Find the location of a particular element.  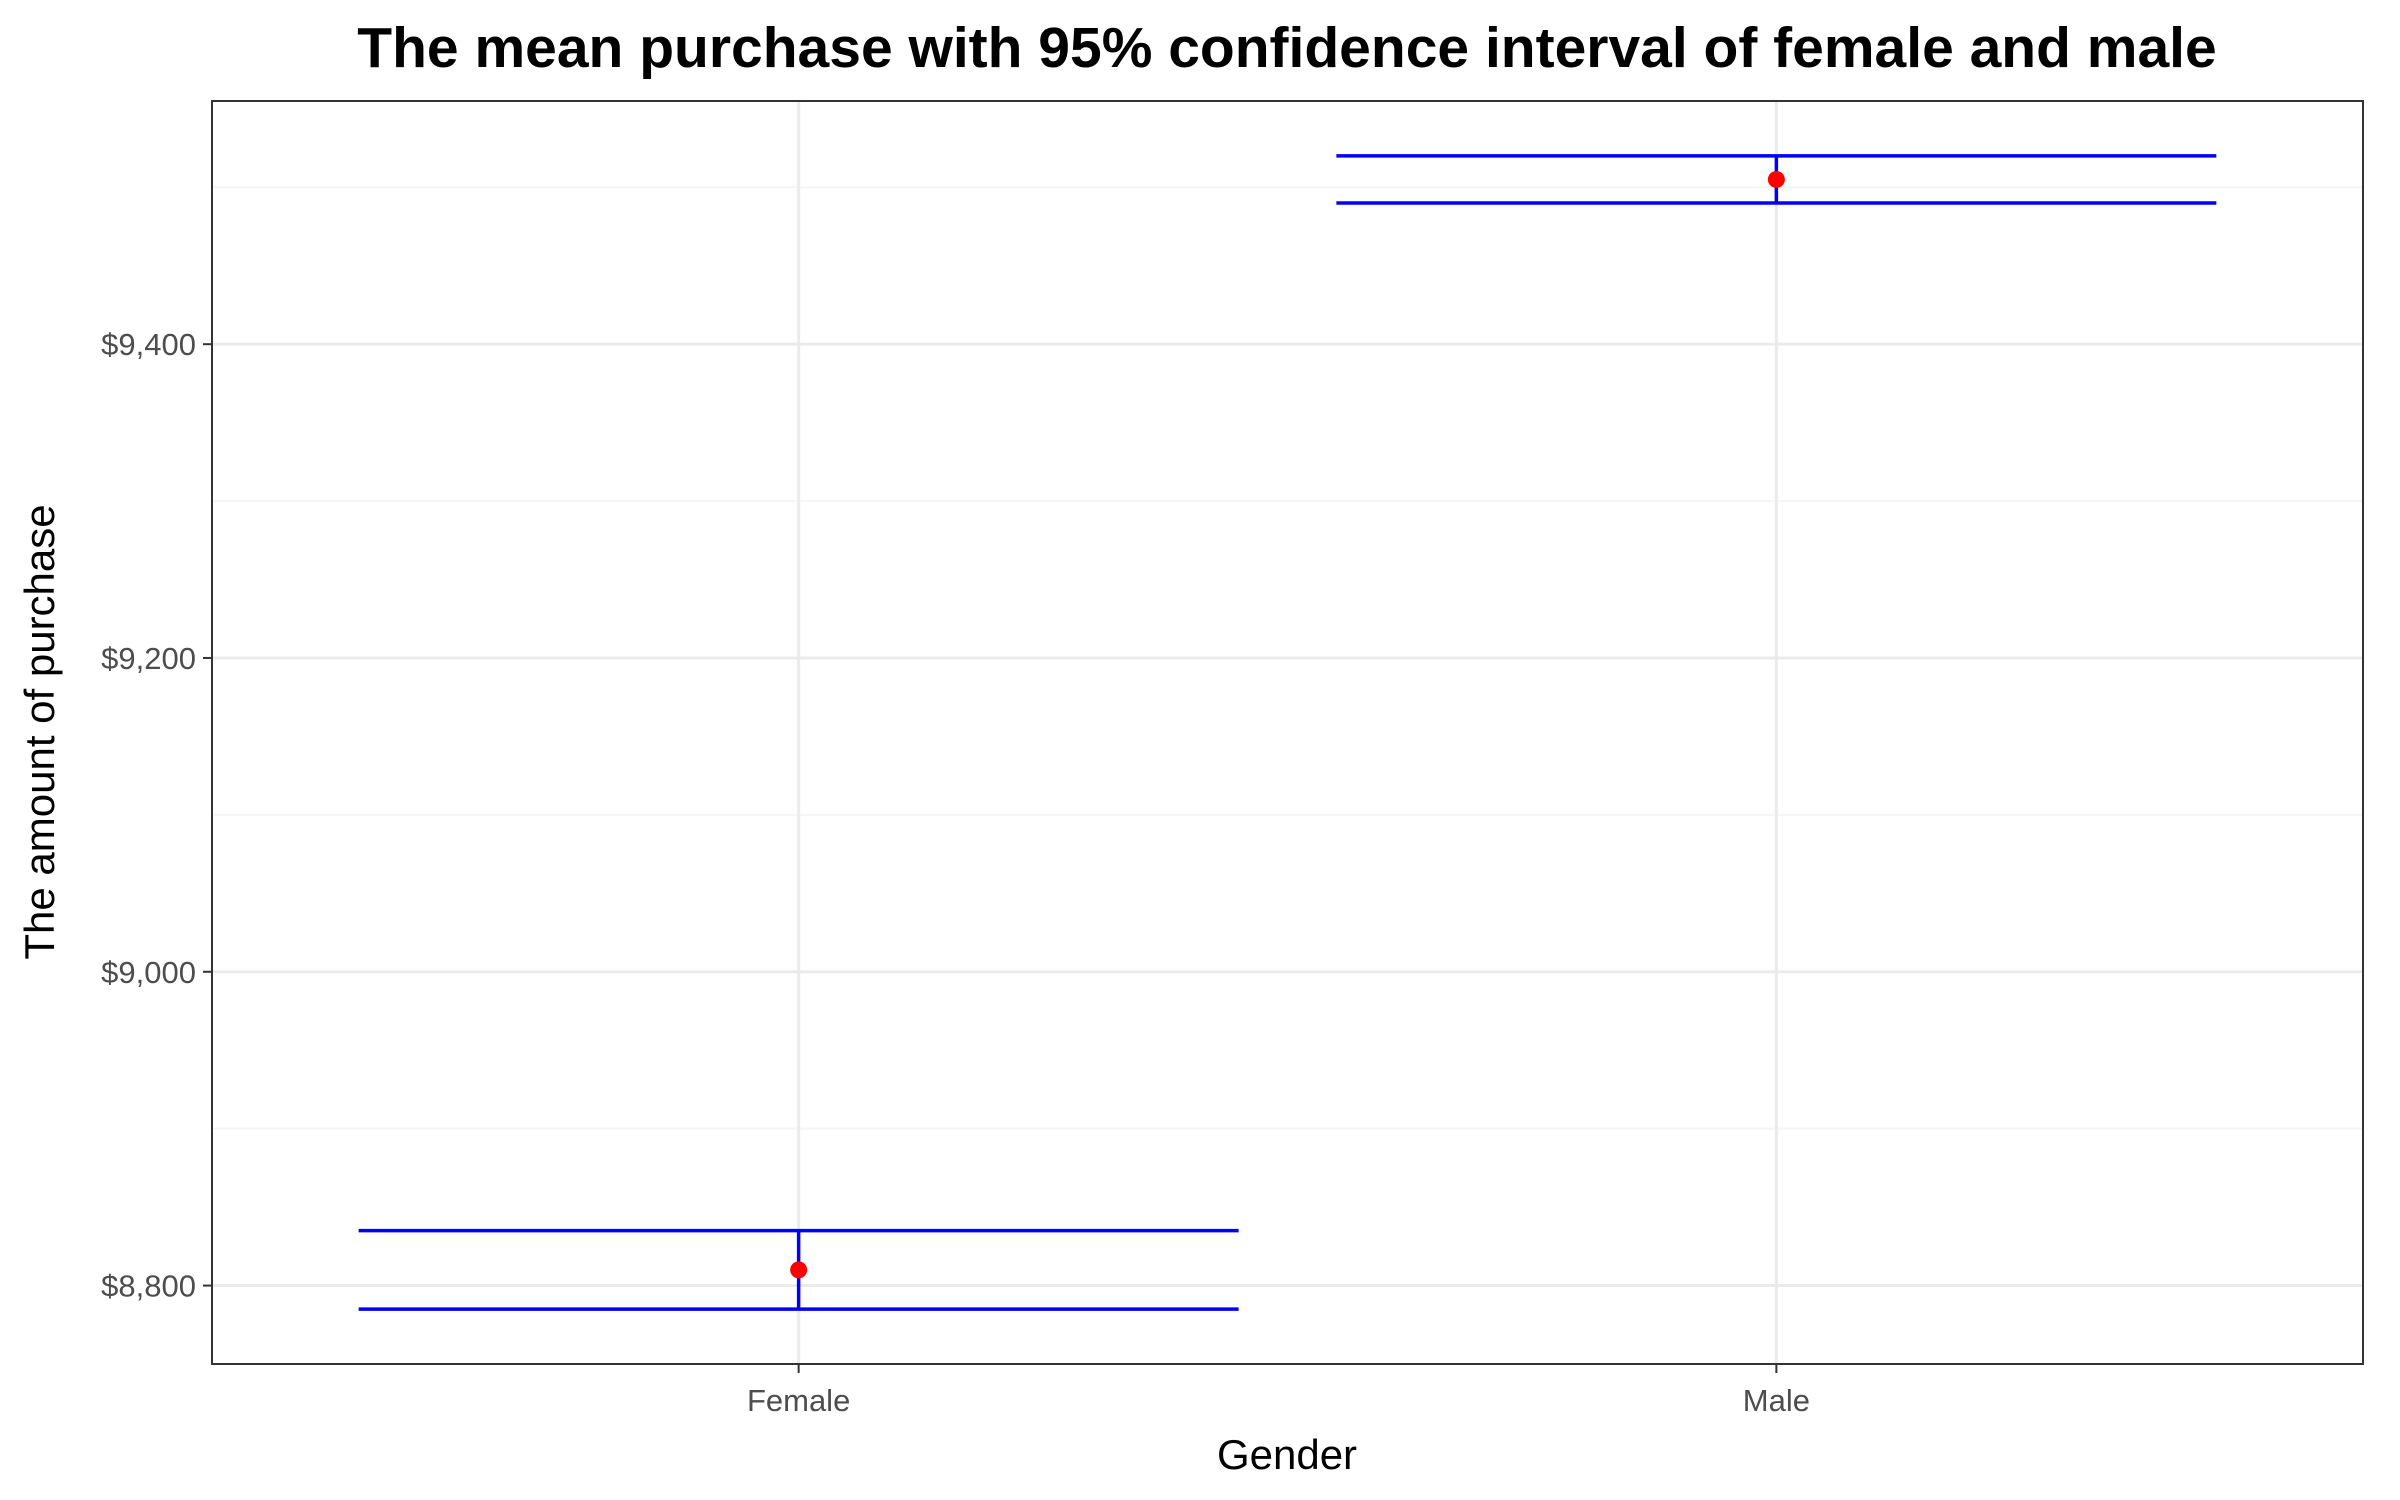

y-tick-label: $9,200 is located at coordinates (148, 658).